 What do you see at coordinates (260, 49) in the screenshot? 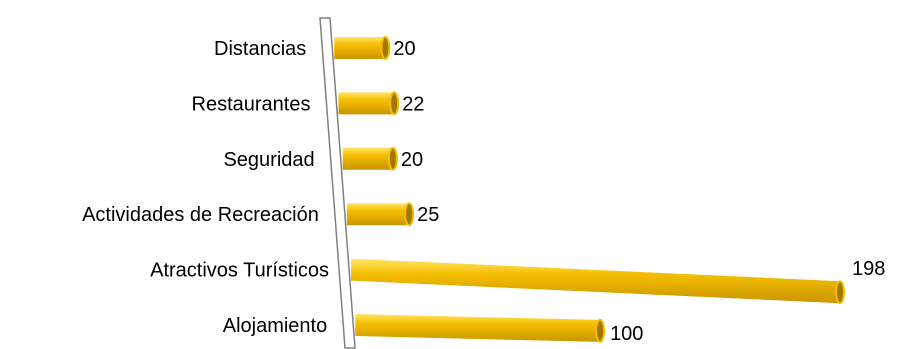
I see `category-label: Distancias` at bounding box center [260, 49].